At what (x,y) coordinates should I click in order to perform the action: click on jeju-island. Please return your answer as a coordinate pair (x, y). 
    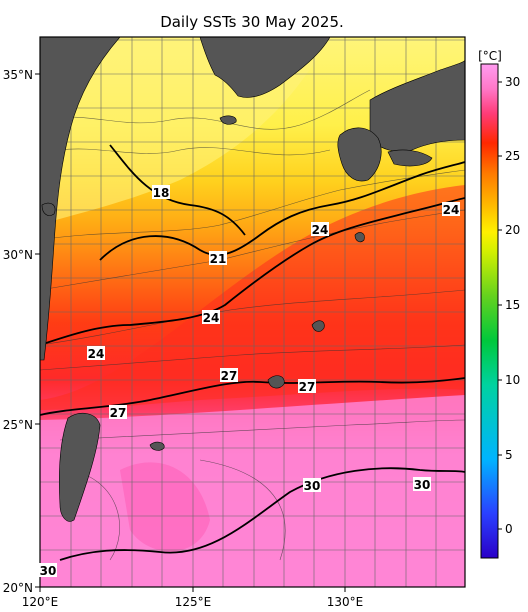
    Looking at the image, I should click on (228, 120).